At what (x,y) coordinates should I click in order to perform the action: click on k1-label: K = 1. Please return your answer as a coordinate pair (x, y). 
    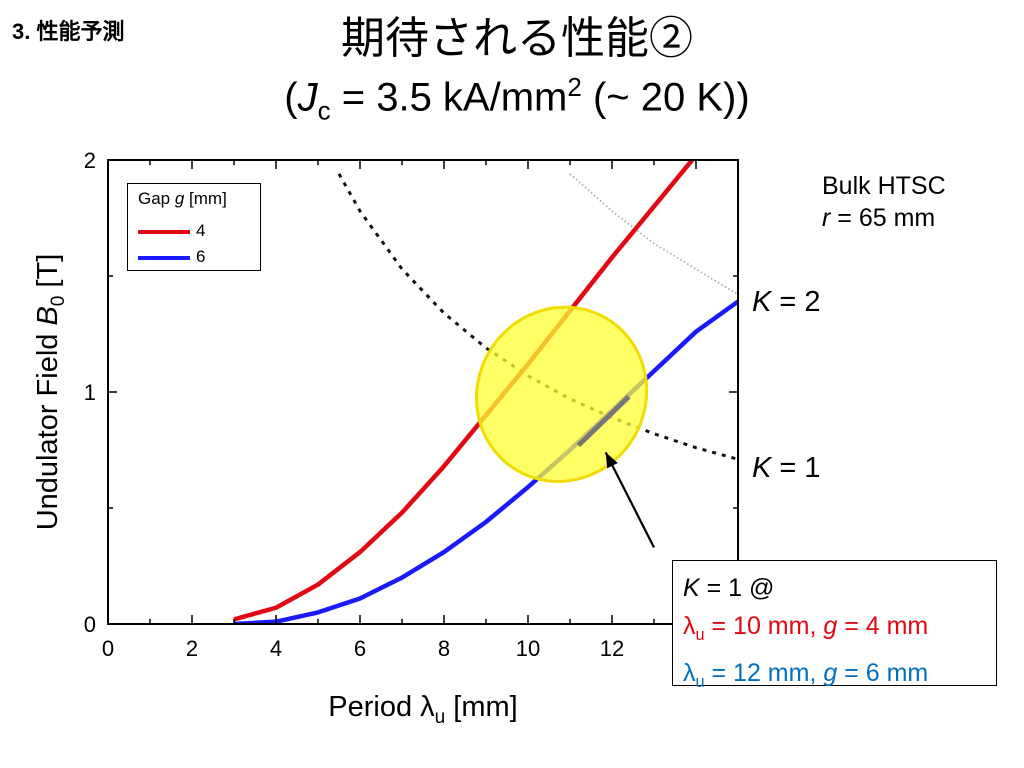
    Looking at the image, I should click on (786, 468).